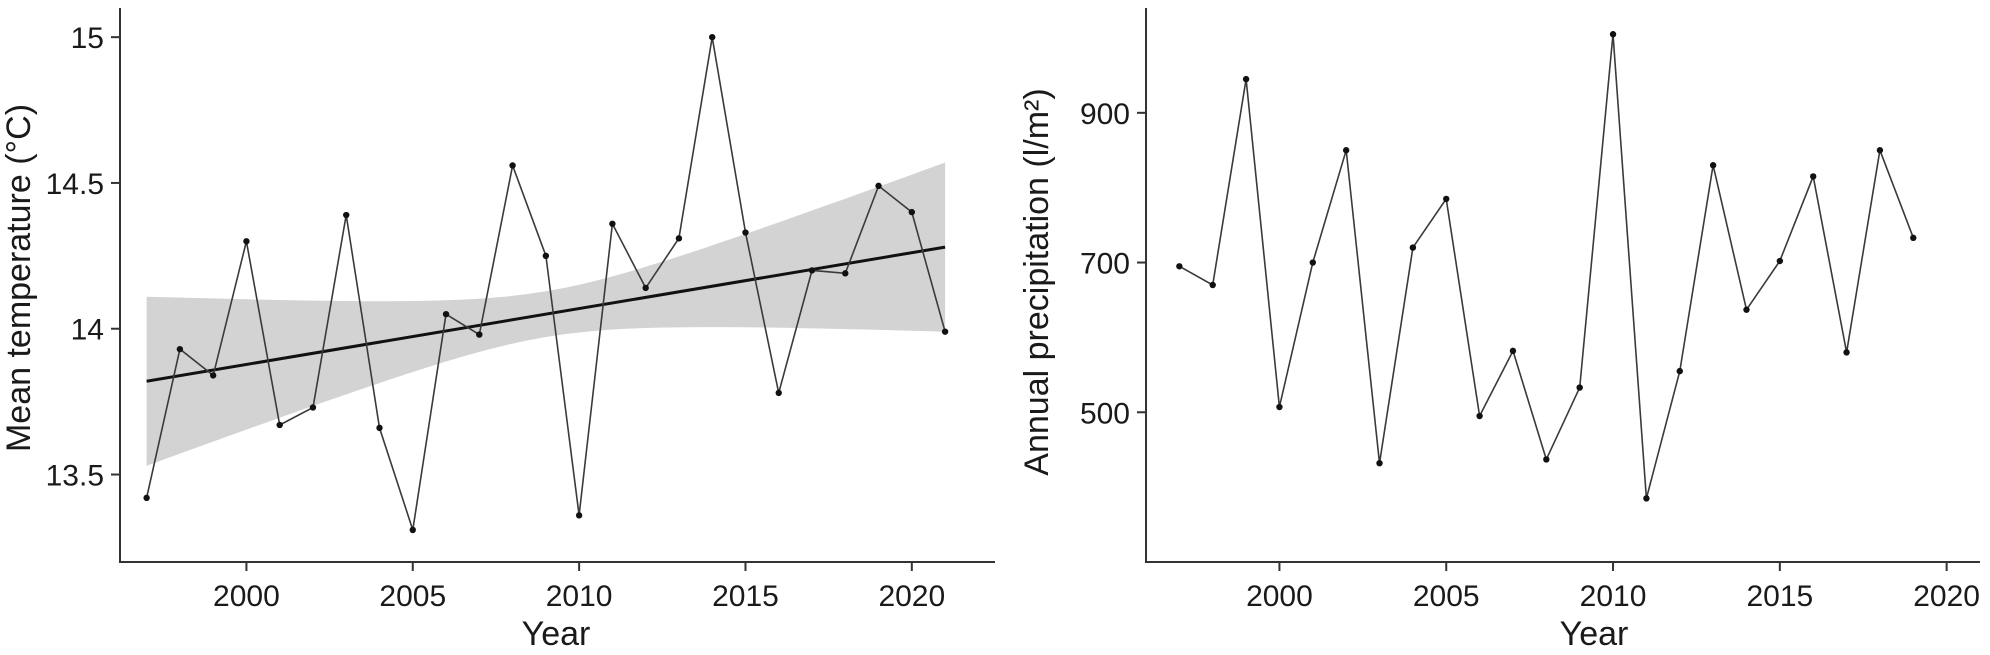 This screenshot has height=655, width=1990. I want to click on precipitation-y-axis-title: Annual precipitation (l/m²), so click(1037, 281).